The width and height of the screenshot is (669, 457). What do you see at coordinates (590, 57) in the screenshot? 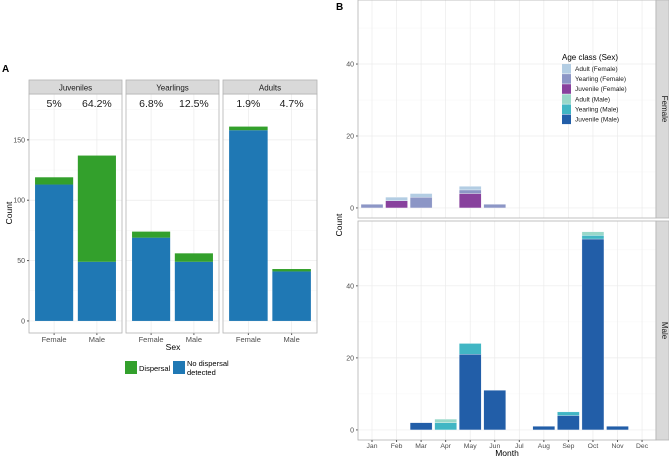
I see `legend-title: Age class (Sex)` at bounding box center [590, 57].